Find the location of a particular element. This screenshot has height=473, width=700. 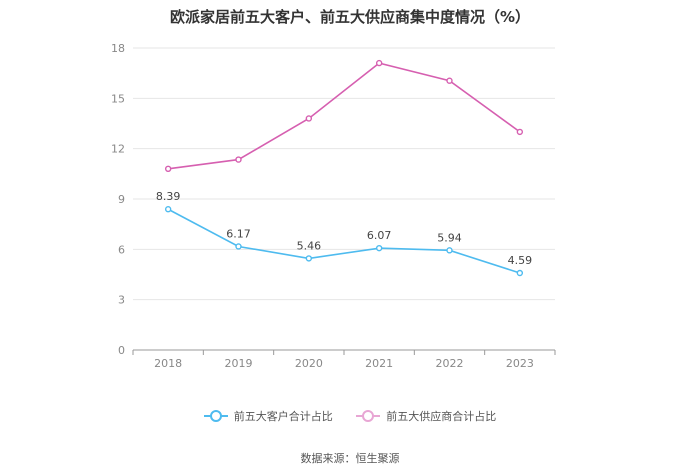

data-label: 6.07 is located at coordinates (379, 235).